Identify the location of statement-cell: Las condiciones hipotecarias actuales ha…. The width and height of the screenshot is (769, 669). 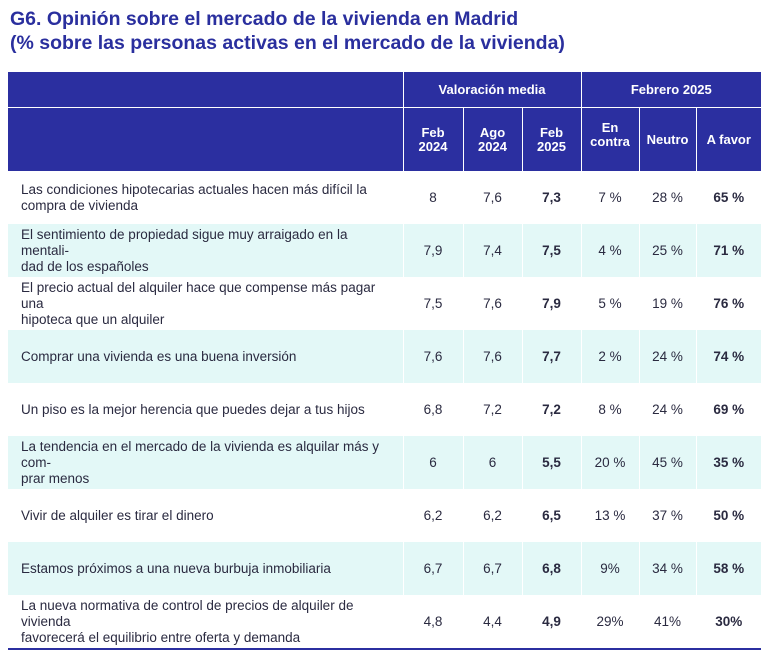
(205, 197).